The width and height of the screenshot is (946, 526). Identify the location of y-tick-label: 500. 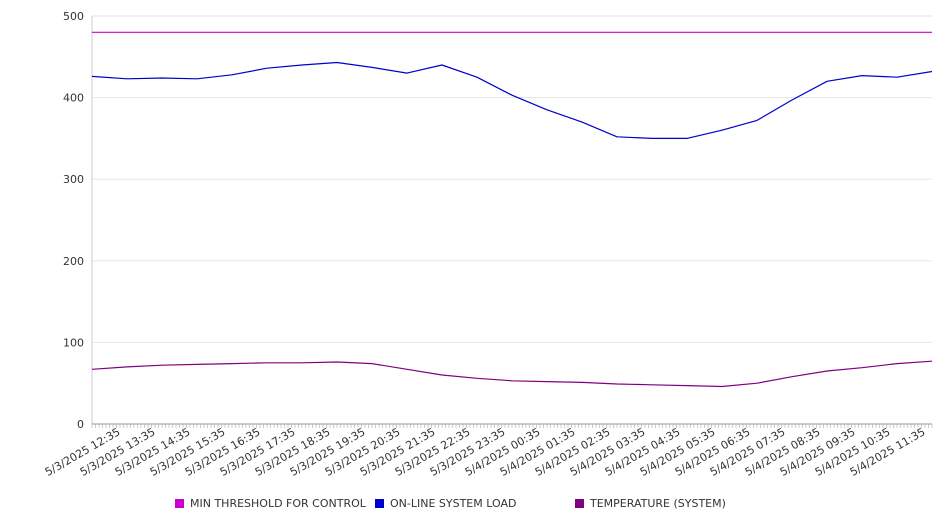
(73, 16).